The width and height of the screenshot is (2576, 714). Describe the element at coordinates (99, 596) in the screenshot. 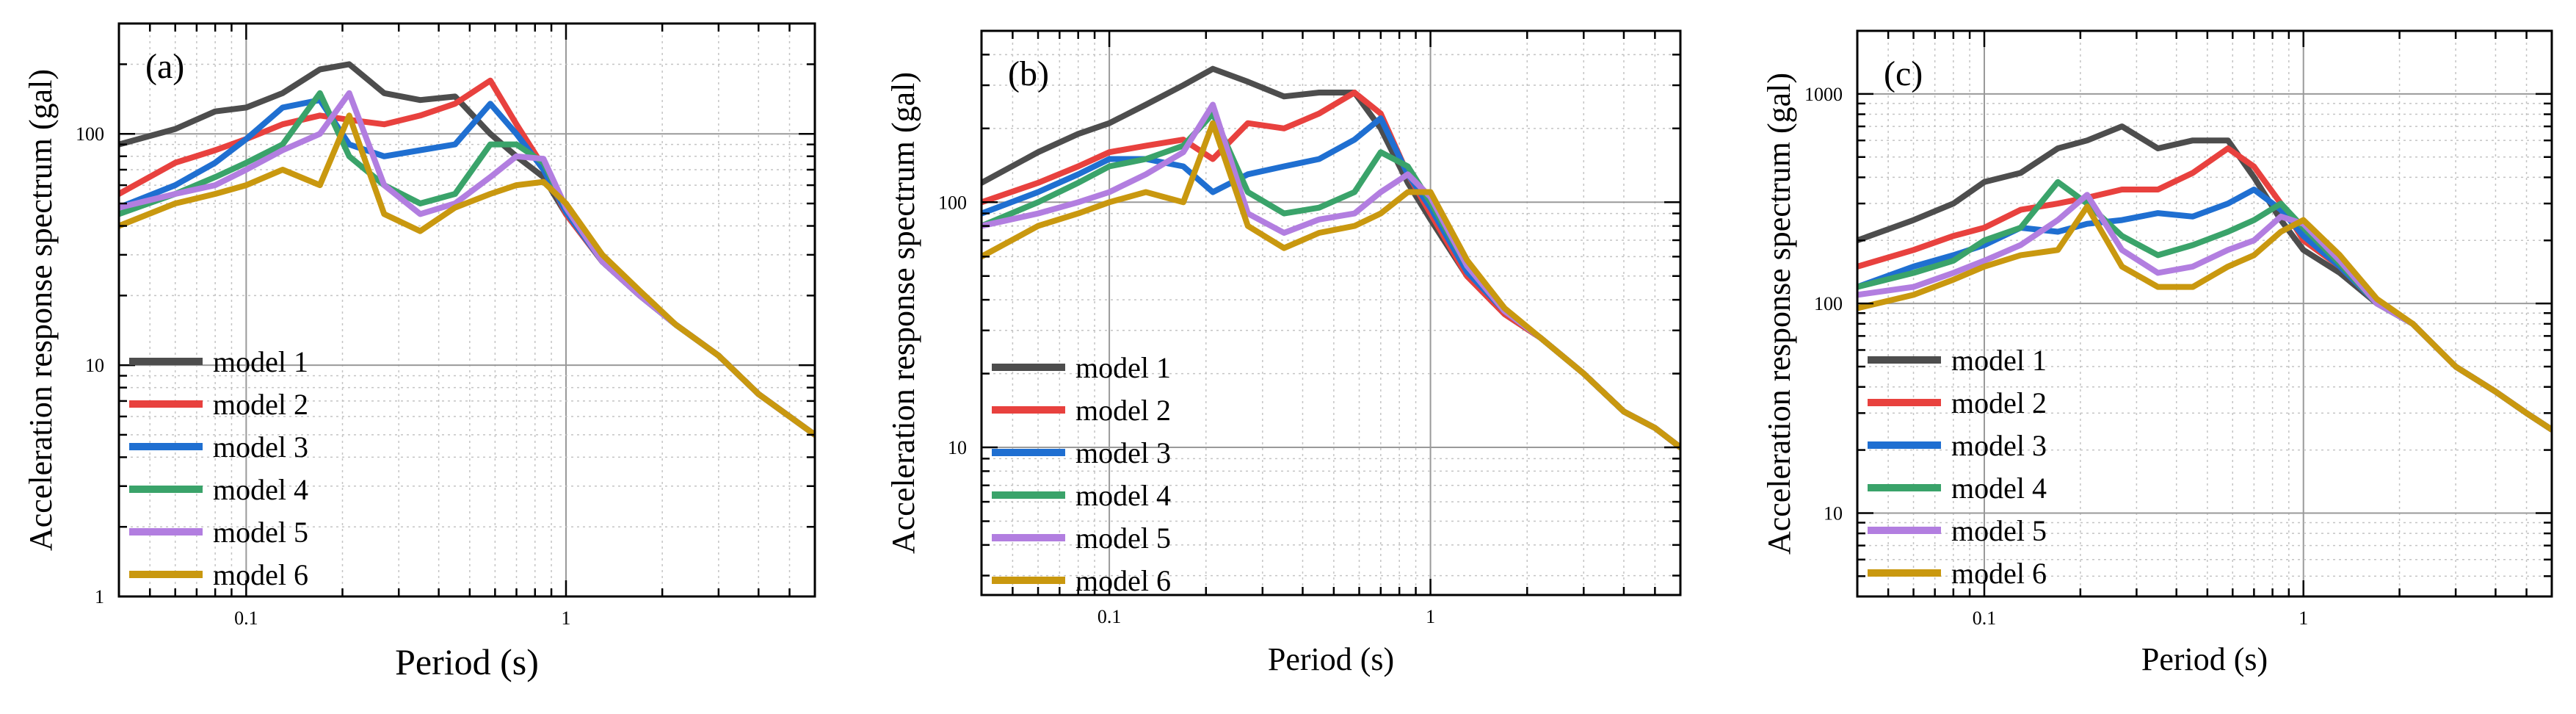

I see `y-tick-label: 1` at that location.